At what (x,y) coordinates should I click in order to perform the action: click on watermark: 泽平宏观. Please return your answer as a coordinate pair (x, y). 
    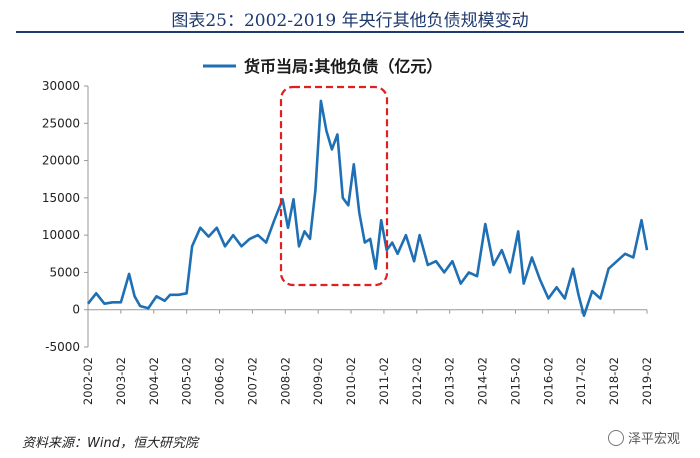
    Looking at the image, I should click on (643, 437).